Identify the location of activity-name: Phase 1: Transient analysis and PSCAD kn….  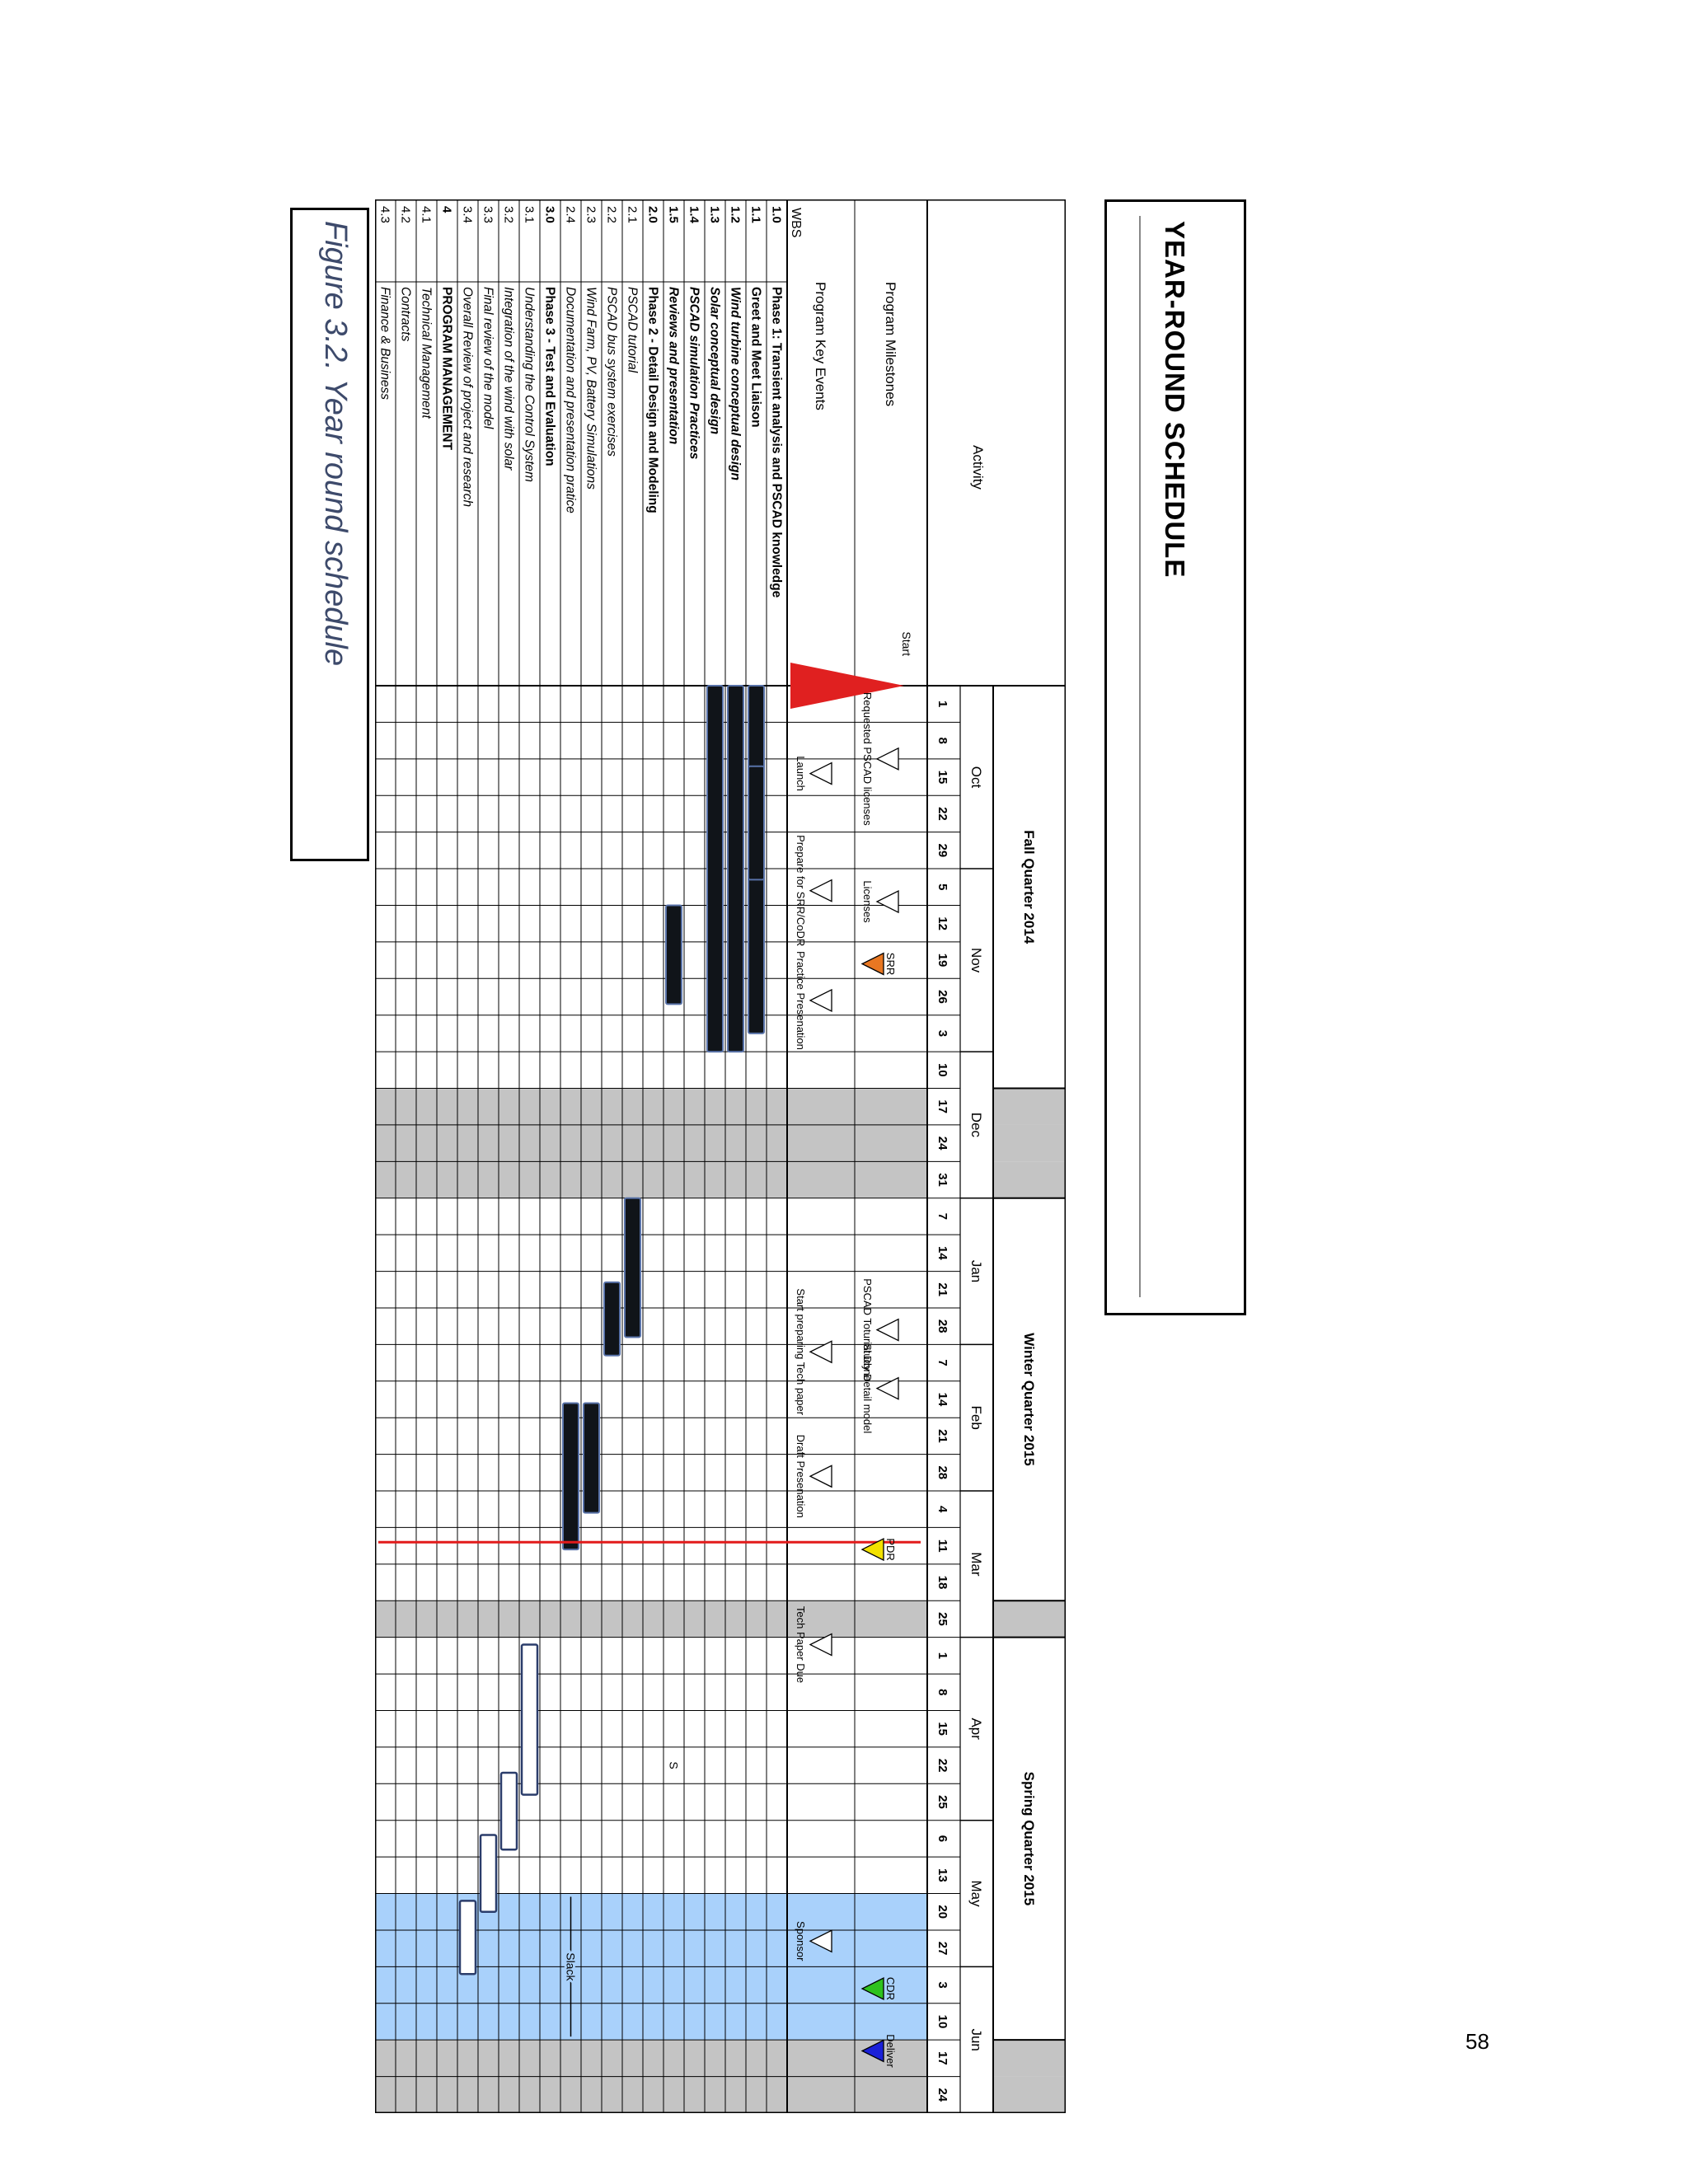
(777, 442).